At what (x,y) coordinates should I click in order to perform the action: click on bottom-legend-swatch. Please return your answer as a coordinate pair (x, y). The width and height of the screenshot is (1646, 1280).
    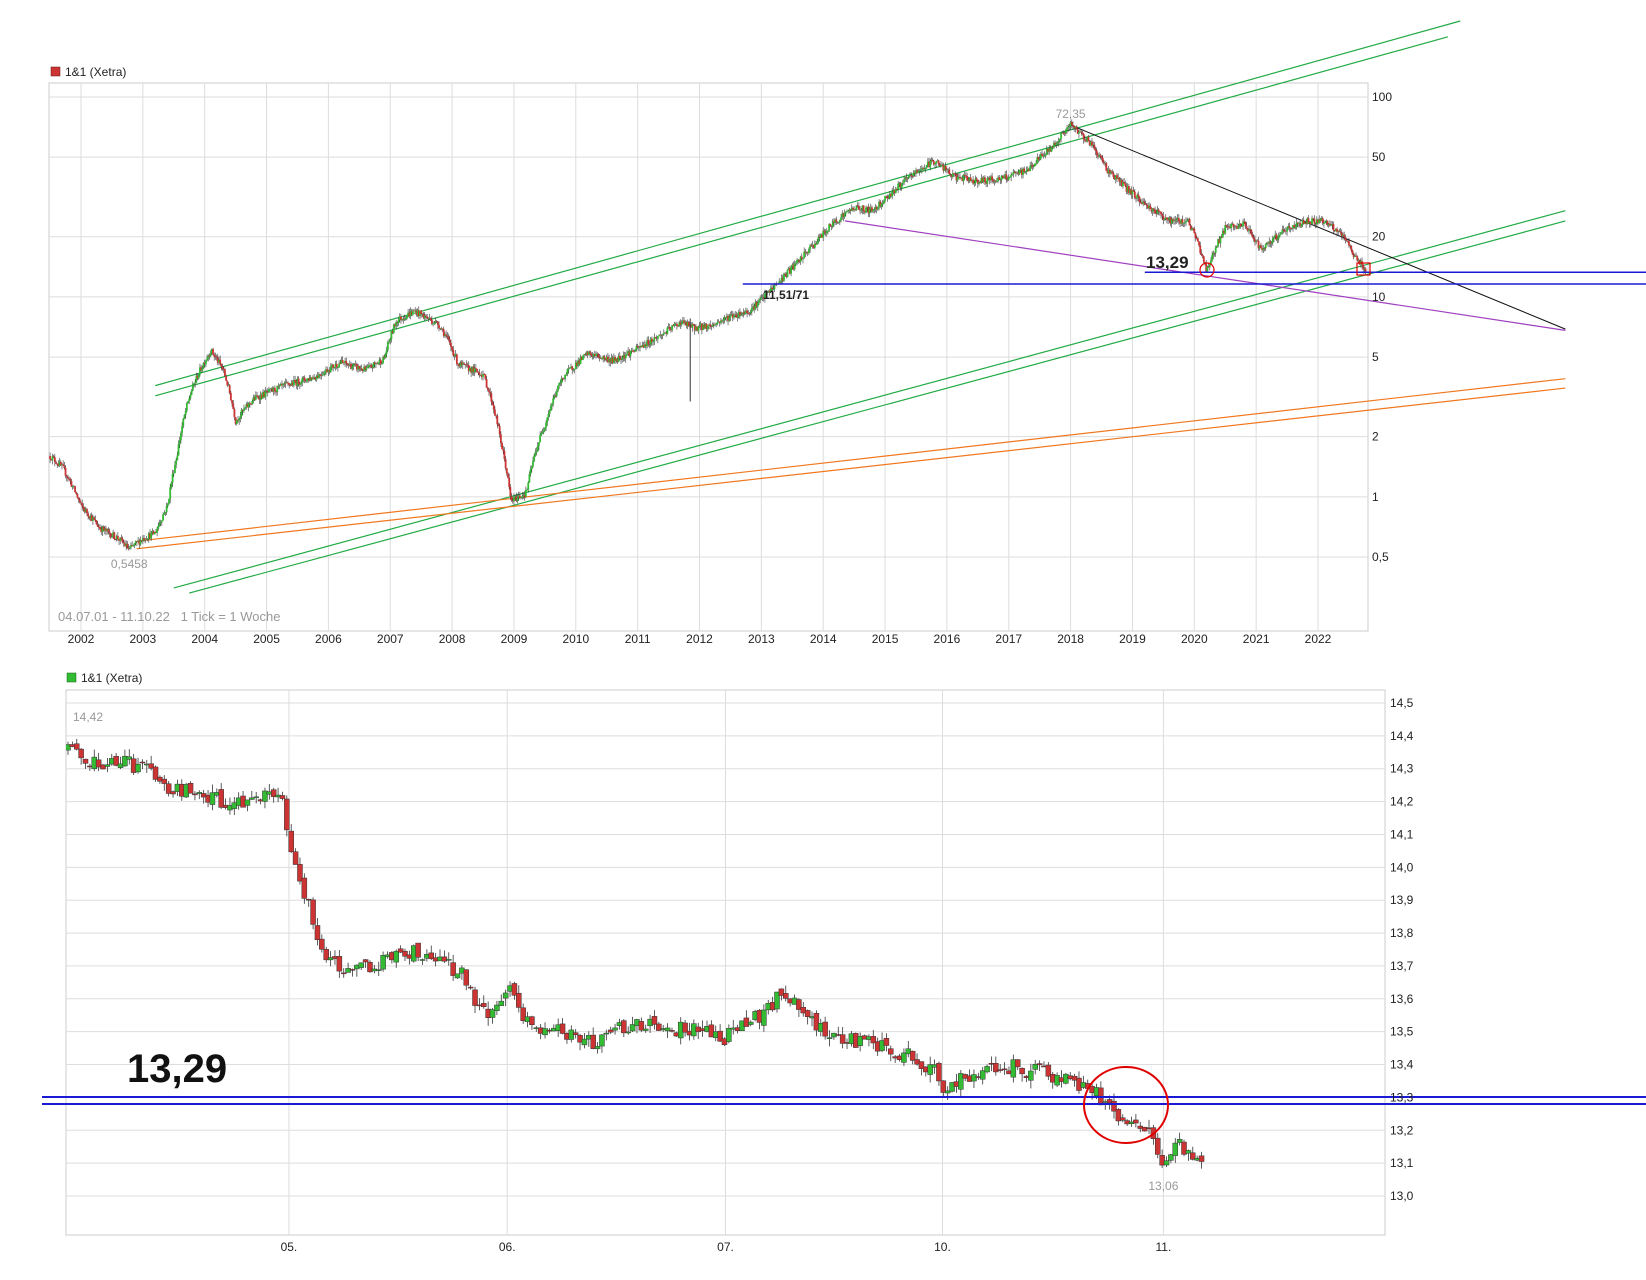
    Looking at the image, I should click on (71, 677).